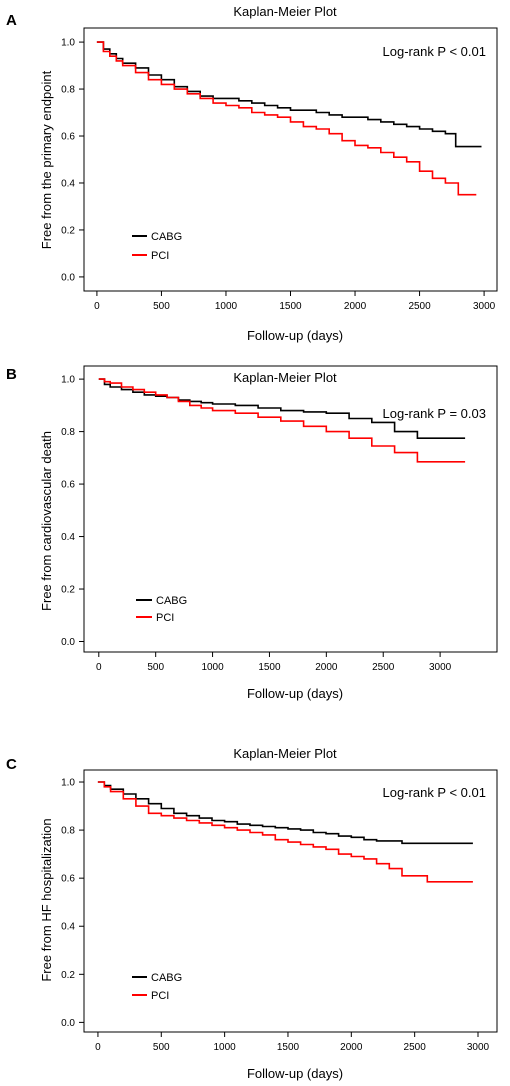 Image resolution: width=510 pixels, height=1086 pixels. Describe the element at coordinates (11, 374) in the screenshot. I see `panel-letter: B` at that location.